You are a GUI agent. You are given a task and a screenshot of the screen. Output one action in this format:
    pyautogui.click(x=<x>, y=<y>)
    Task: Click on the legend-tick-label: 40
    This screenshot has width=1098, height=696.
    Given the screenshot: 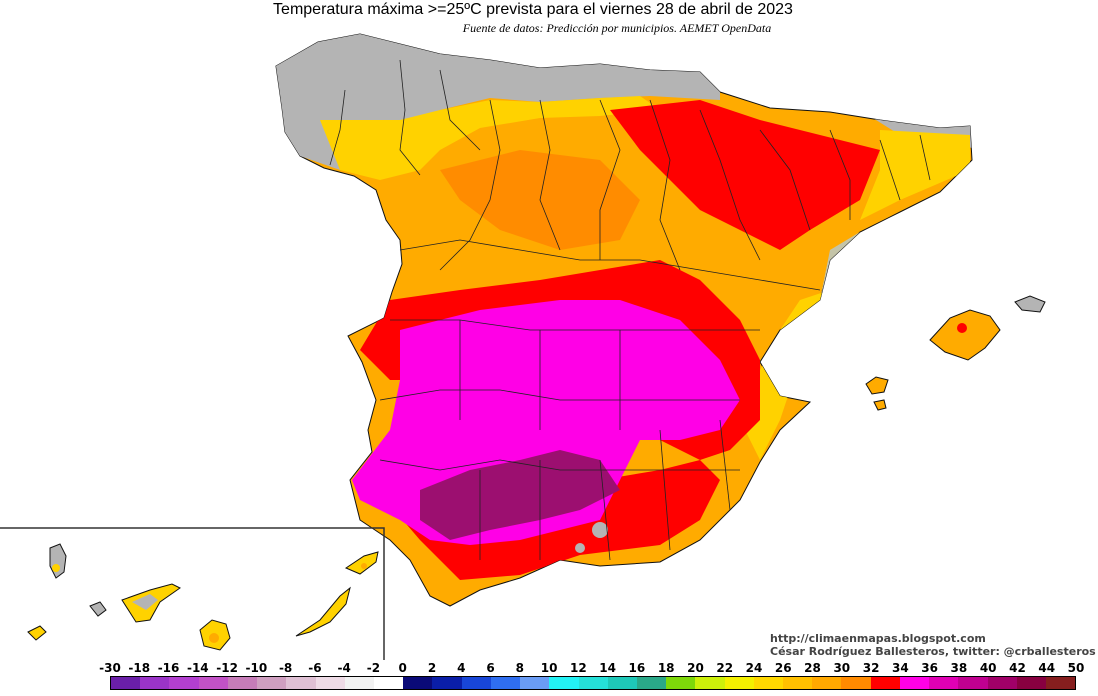 What is the action you would take?
    pyautogui.click(x=988, y=668)
    